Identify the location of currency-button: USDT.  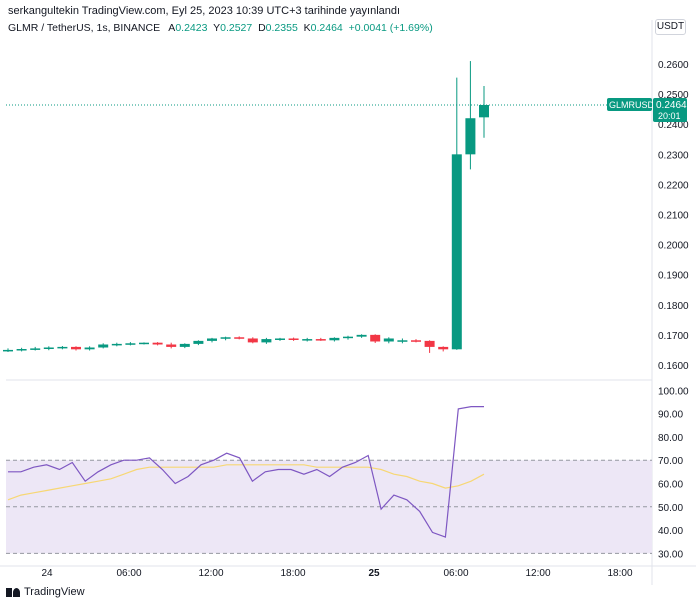
(670, 27).